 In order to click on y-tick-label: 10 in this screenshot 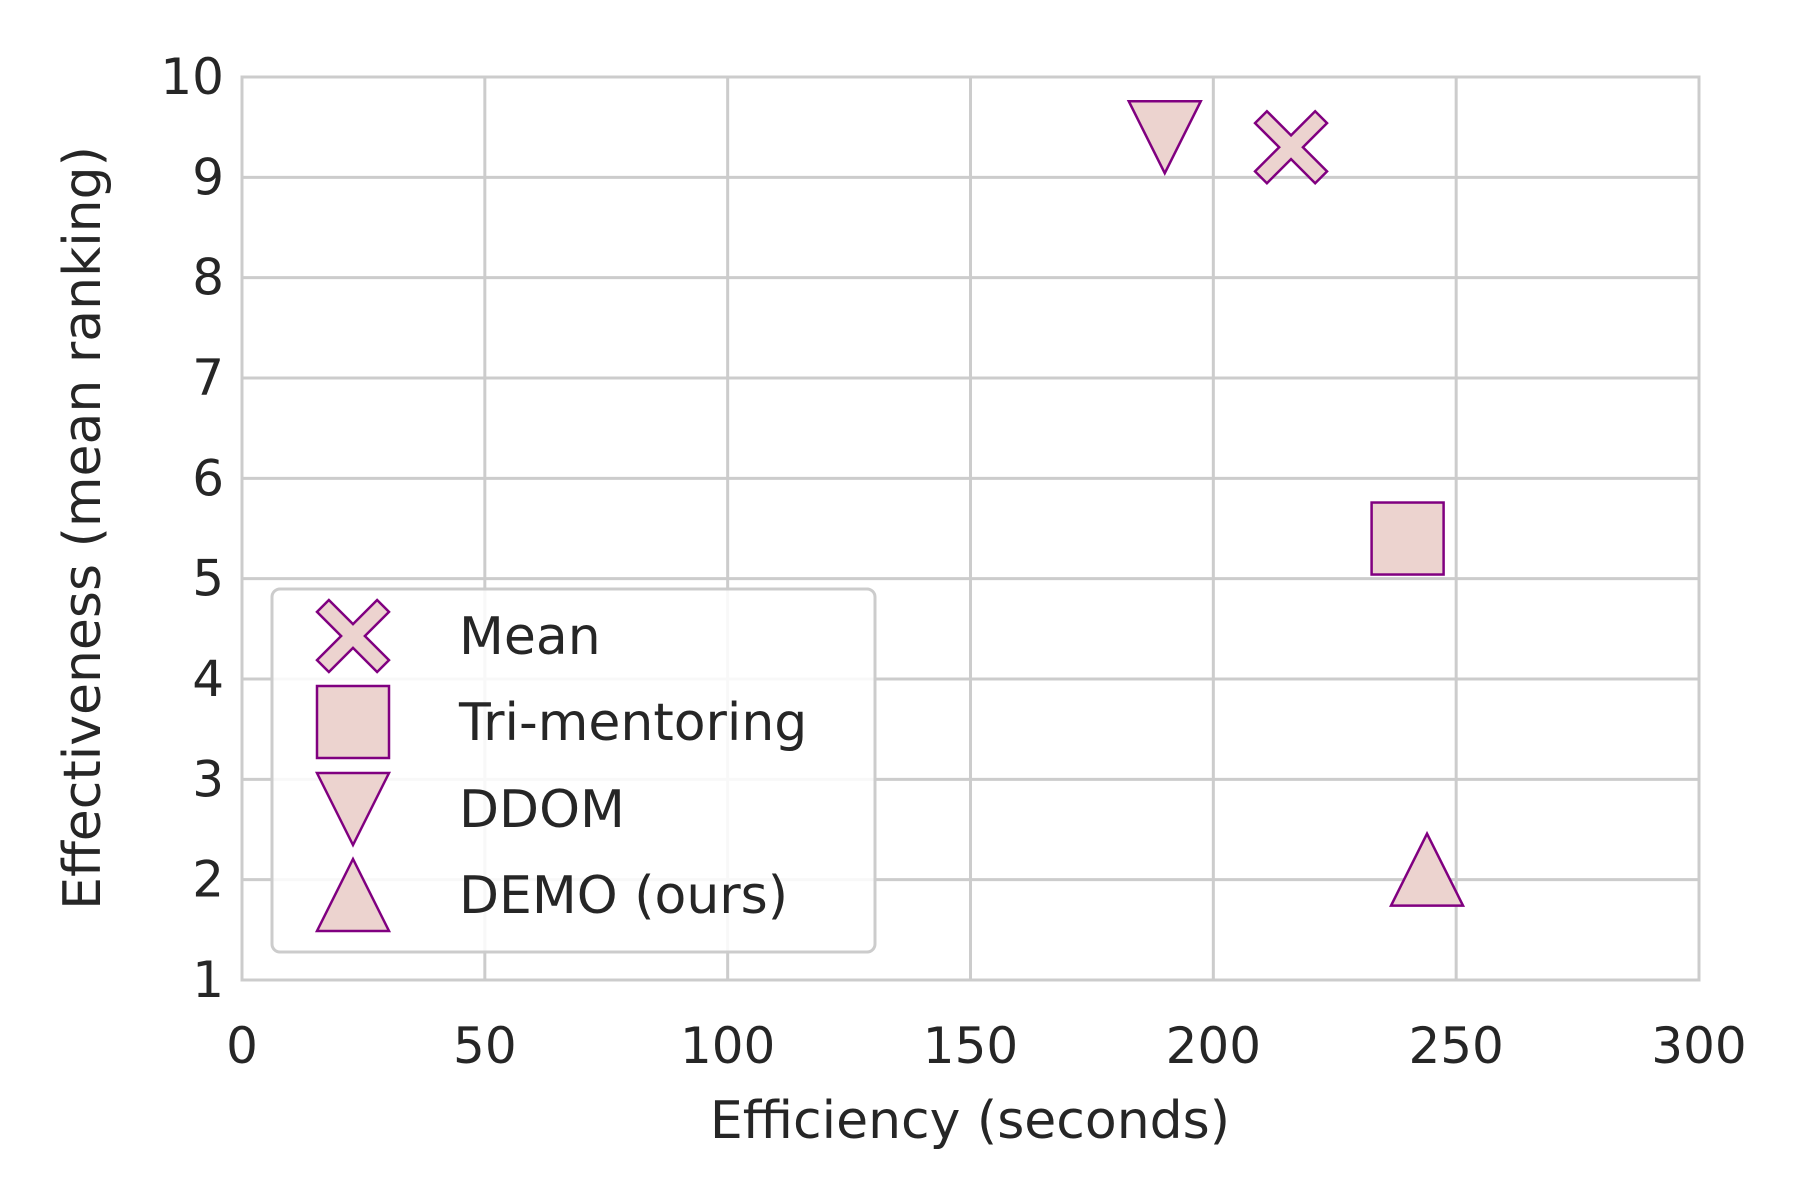, I will do `click(192, 77)`.